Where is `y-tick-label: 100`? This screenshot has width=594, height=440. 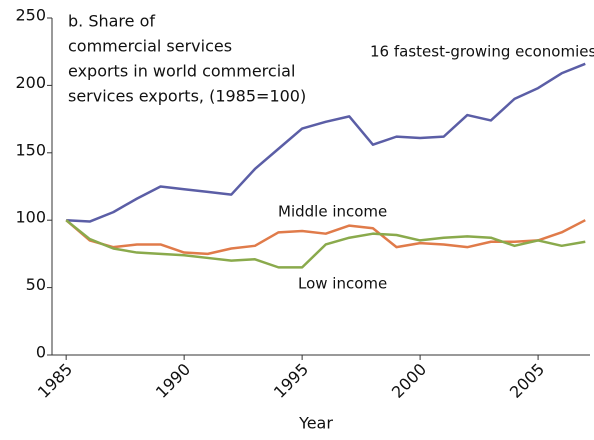 y-tick-label: 100 is located at coordinates (30, 217).